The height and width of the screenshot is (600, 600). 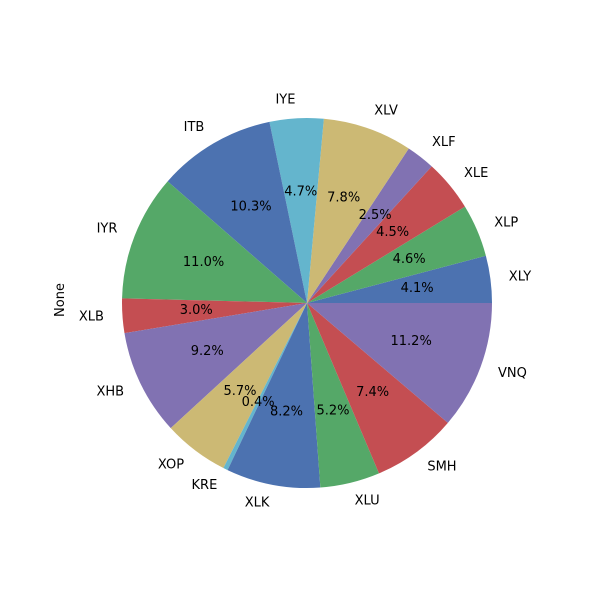 I want to click on pie-category-label-xlv: XLV, so click(x=386, y=110).